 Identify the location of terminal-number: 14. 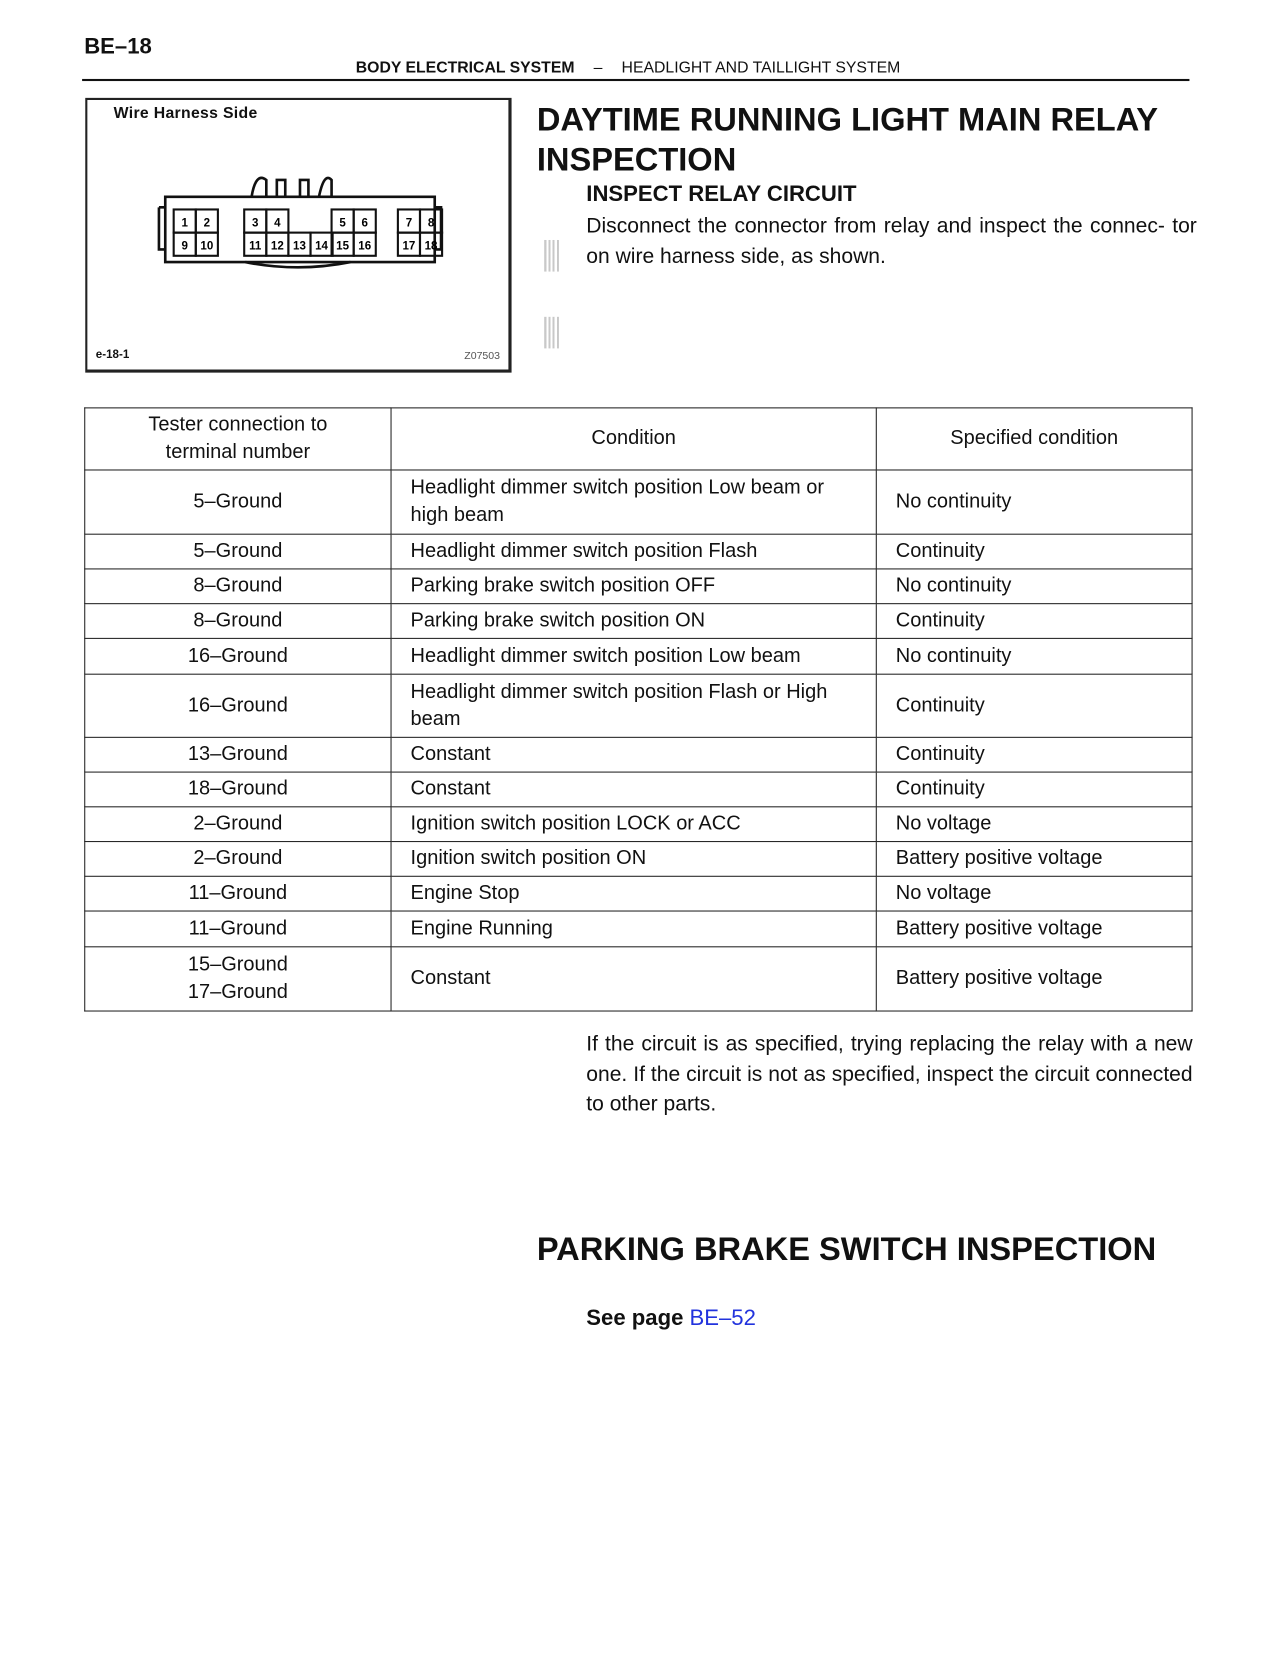
(321, 246).